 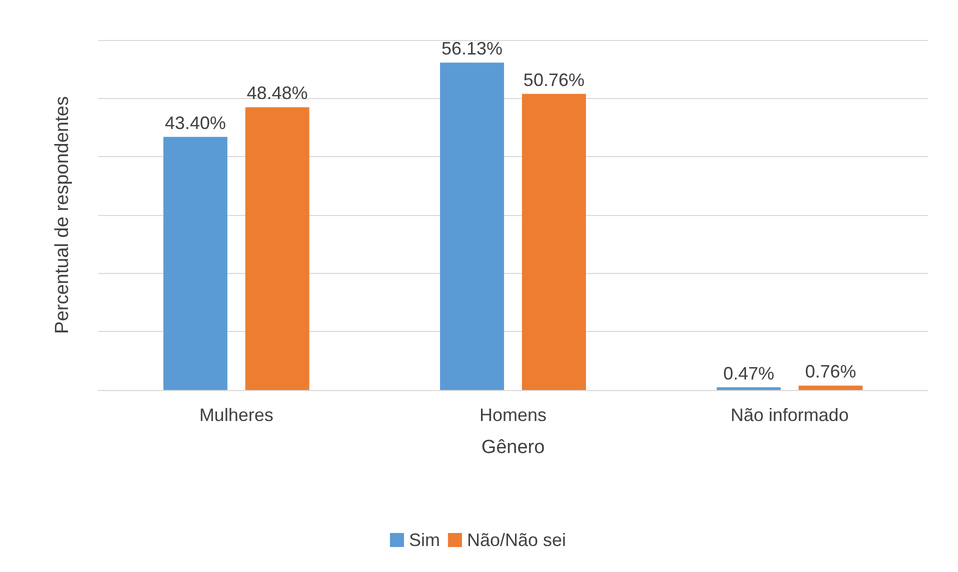 I want to click on x-tick-label: Não informado, so click(x=789, y=415).